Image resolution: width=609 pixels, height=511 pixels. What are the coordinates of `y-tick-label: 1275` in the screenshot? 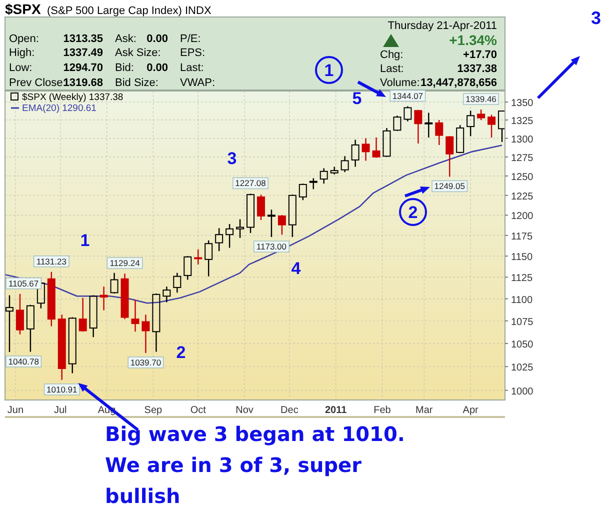 It's located at (522, 158).